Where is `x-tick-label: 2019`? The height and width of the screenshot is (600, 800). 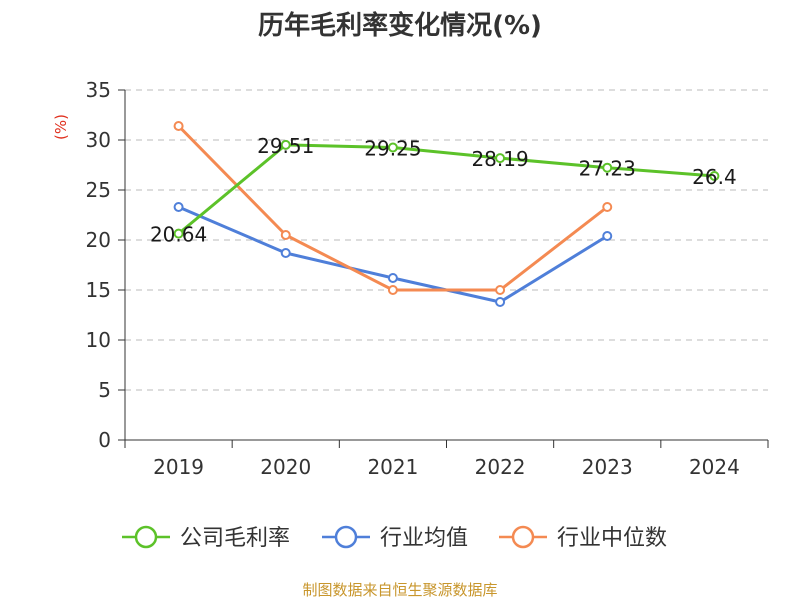
x-tick-label: 2019 is located at coordinates (178, 467).